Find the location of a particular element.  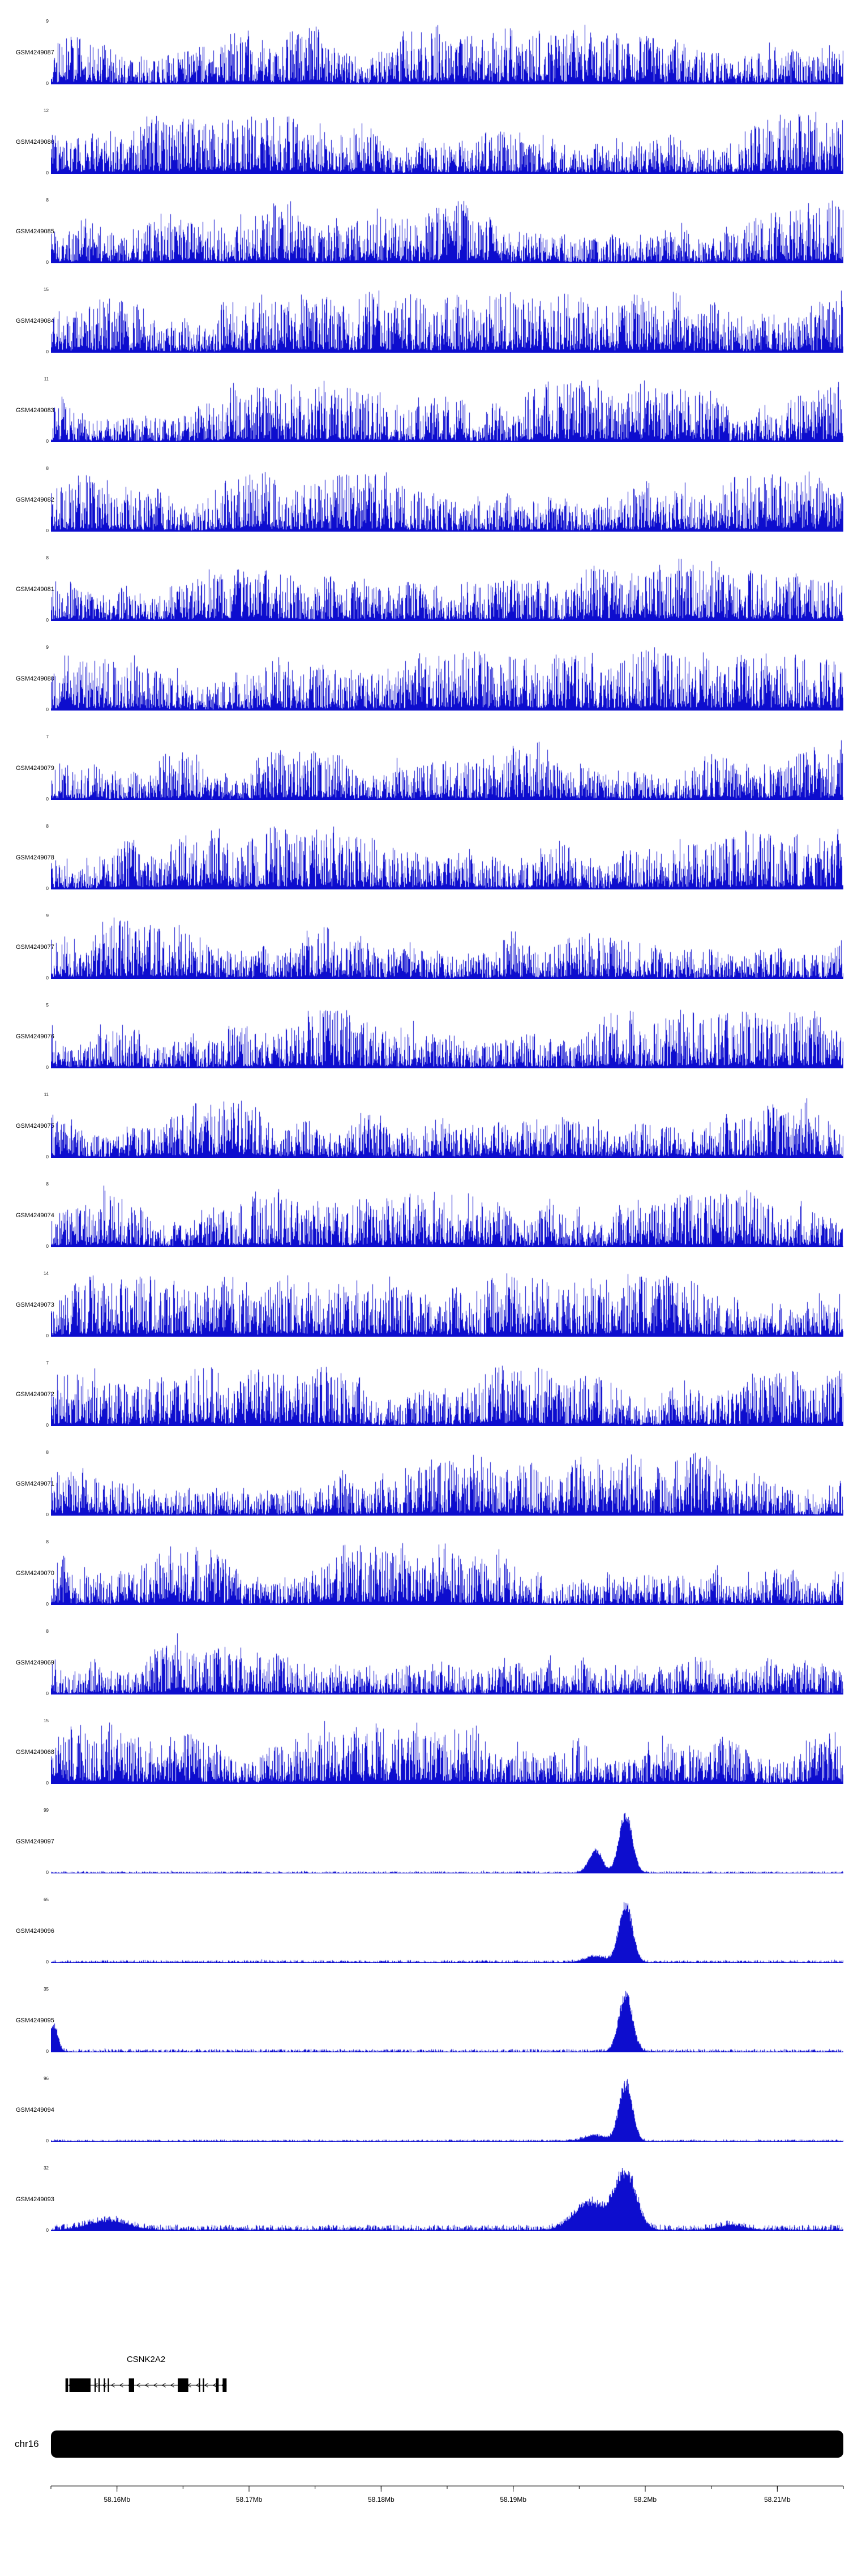

track-label: GSM4249079 is located at coordinates (35, 768).